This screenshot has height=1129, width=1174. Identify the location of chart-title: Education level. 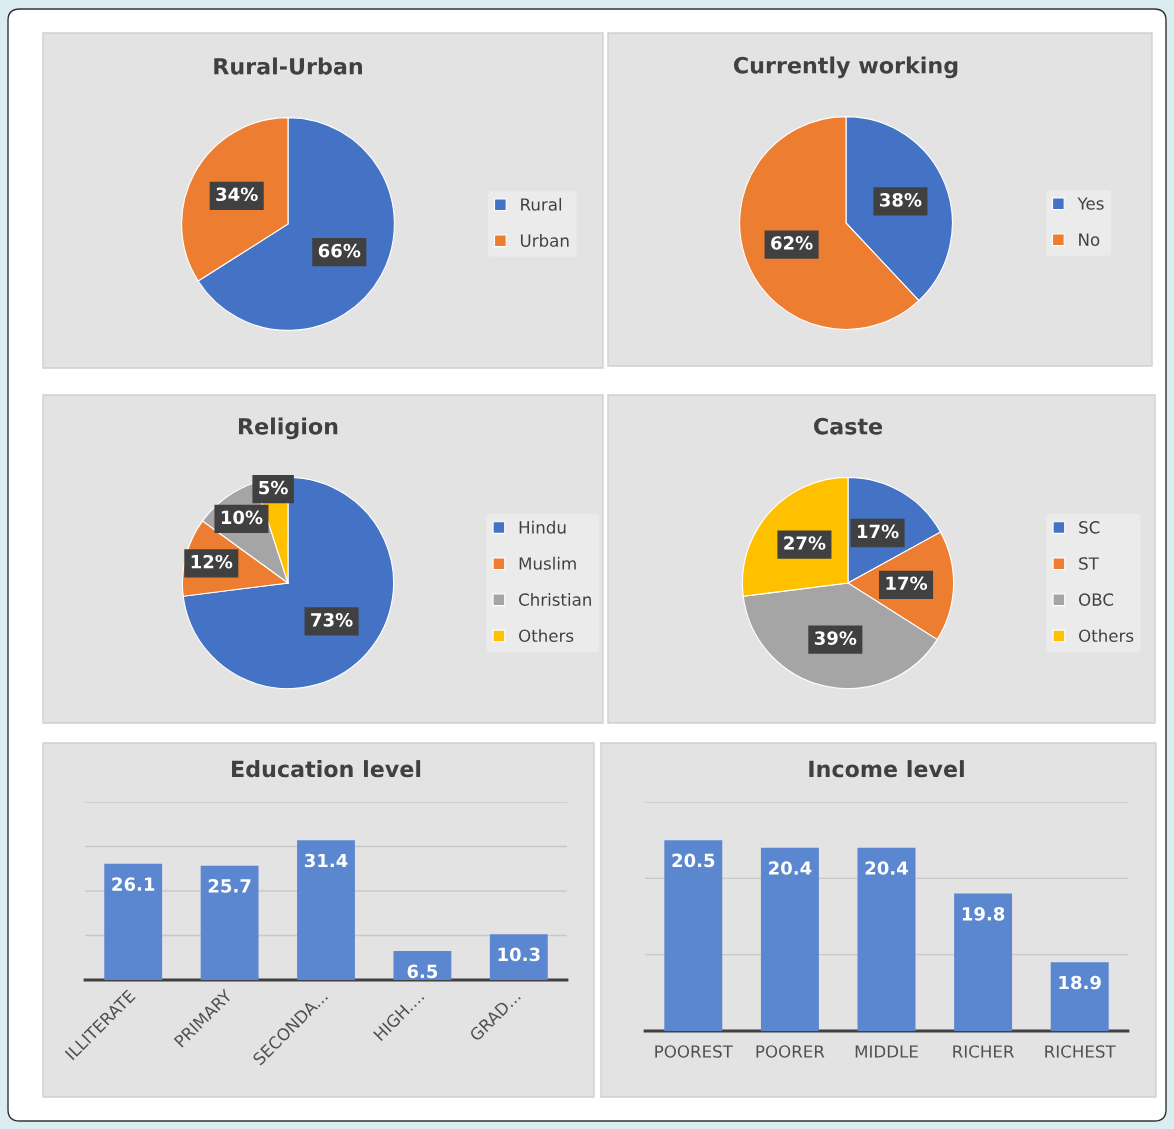
(326, 769).